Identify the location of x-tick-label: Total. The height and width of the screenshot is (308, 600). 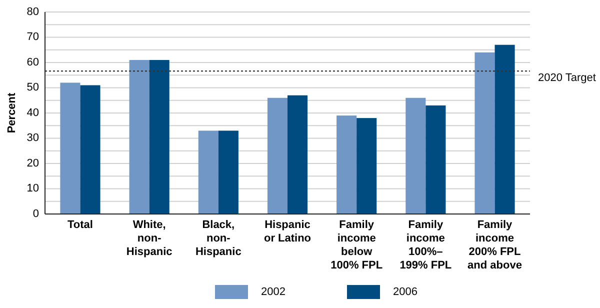
(80, 225).